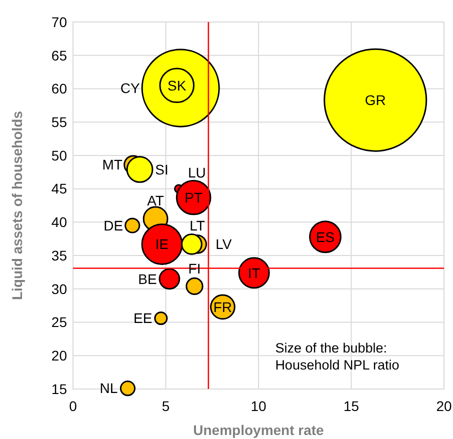 The image size is (453, 439). What do you see at coordinates (114, 225) in the screenshot?
I see `annotation: DE` at bounding box center [114, 225].